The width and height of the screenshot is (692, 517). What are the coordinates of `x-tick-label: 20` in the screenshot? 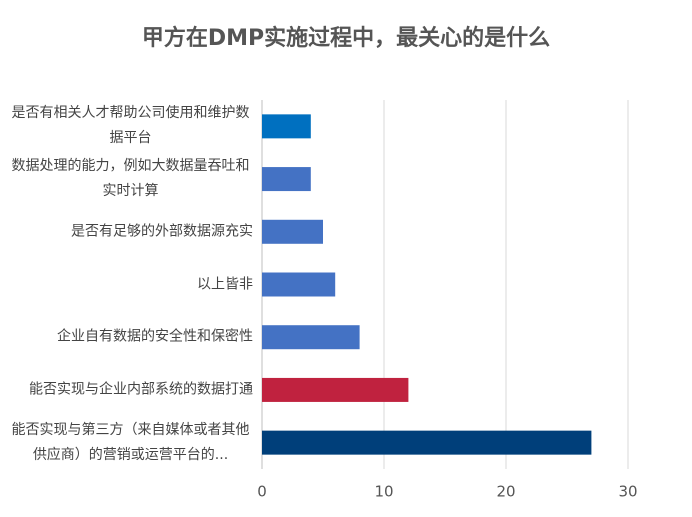 It's located at (505, 492).